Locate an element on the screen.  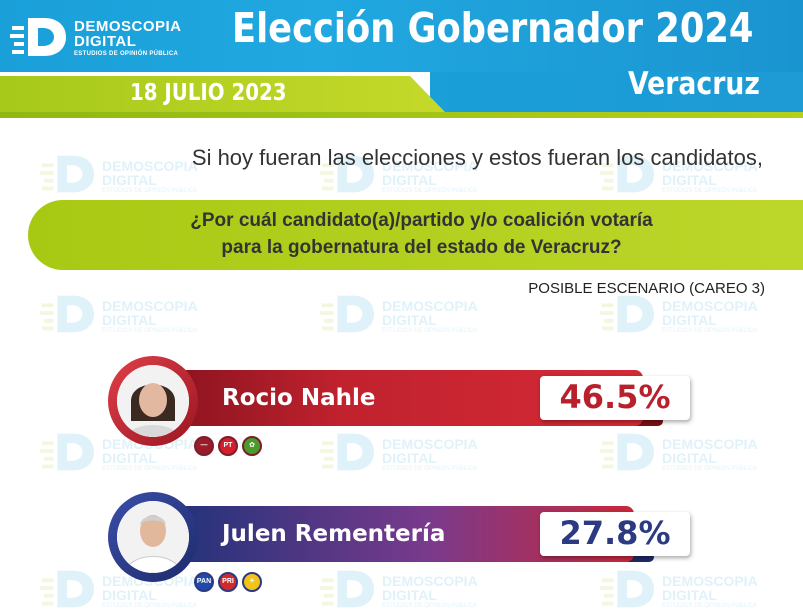
logo-line-3: ESTUDIOS DE OPINIÓN PÚBLICA is located at coordinates (126, 54).